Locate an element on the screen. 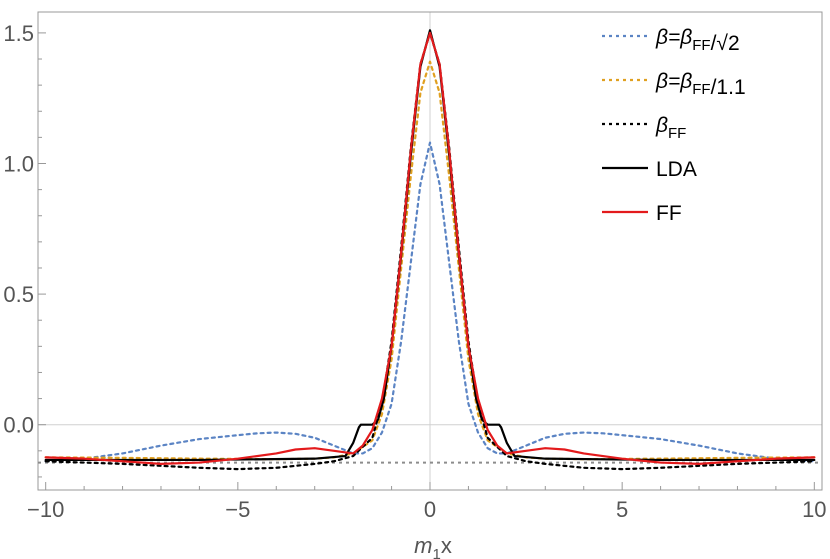 The image size is (830, 559). legend-label-1: β=βFF/√2 is located at coordinates (697, 40).